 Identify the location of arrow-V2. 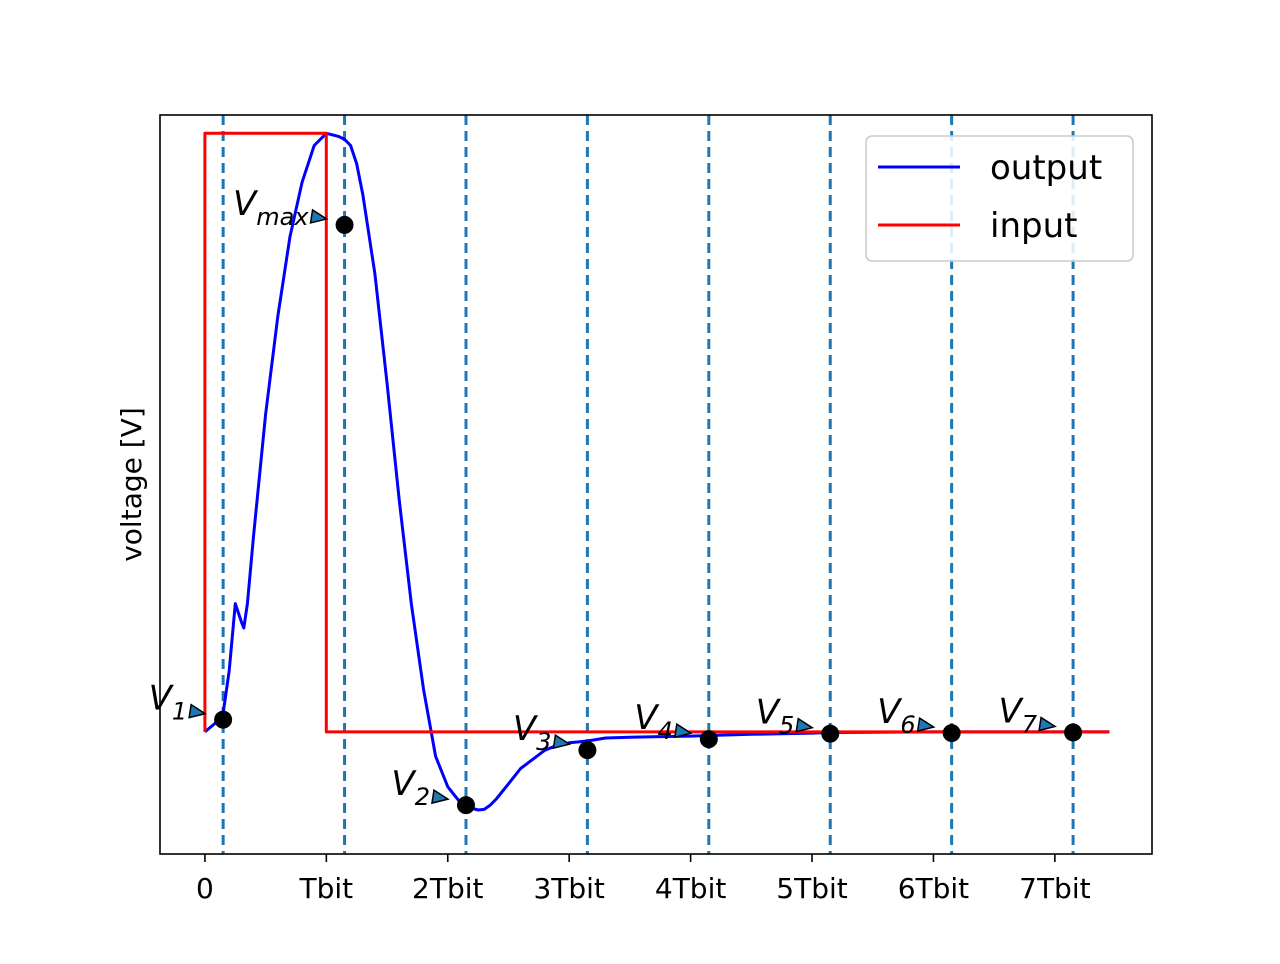
(440, 796).